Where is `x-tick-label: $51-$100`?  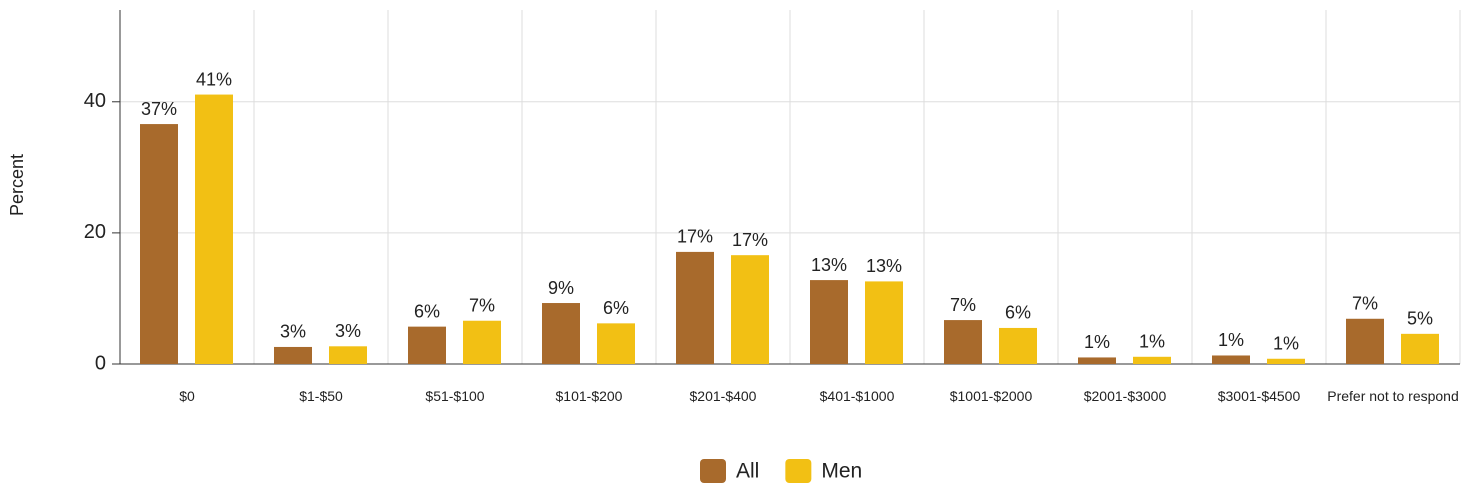
x-tick-label: $51-$100 is located at coordinates (455, 396).